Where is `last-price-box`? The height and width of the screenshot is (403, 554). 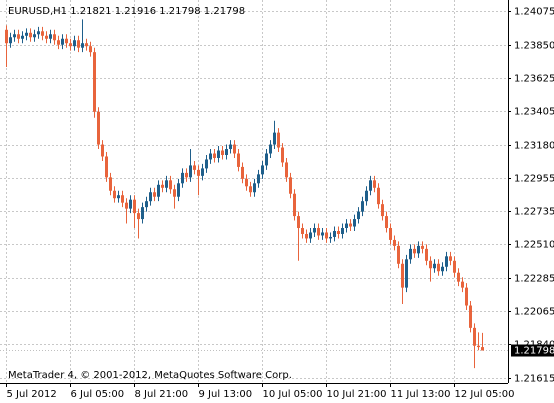
last-price-box is located at coordinates (532, 350).